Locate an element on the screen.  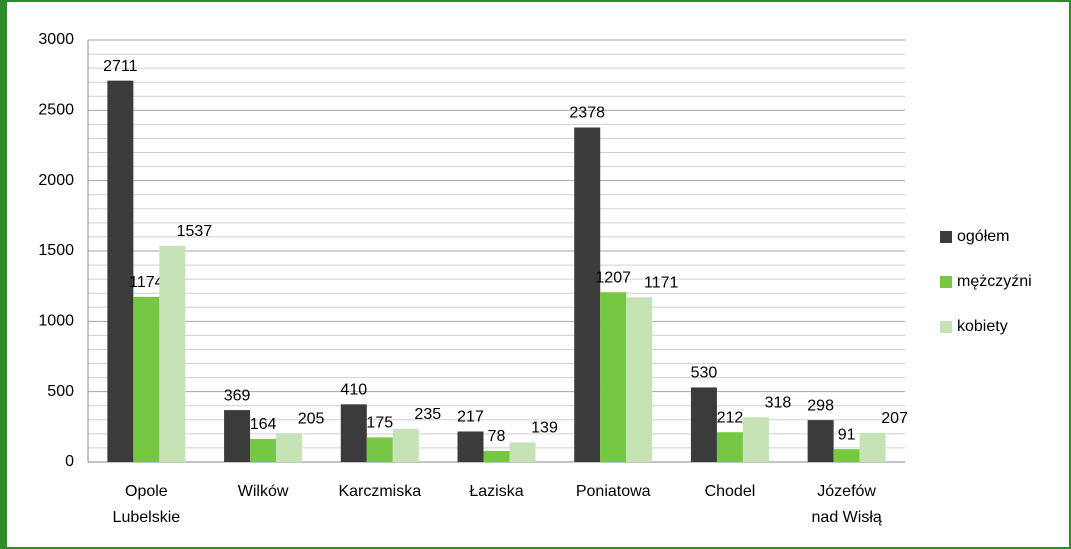
data-label: 139 is located at coordinates (544, 428).